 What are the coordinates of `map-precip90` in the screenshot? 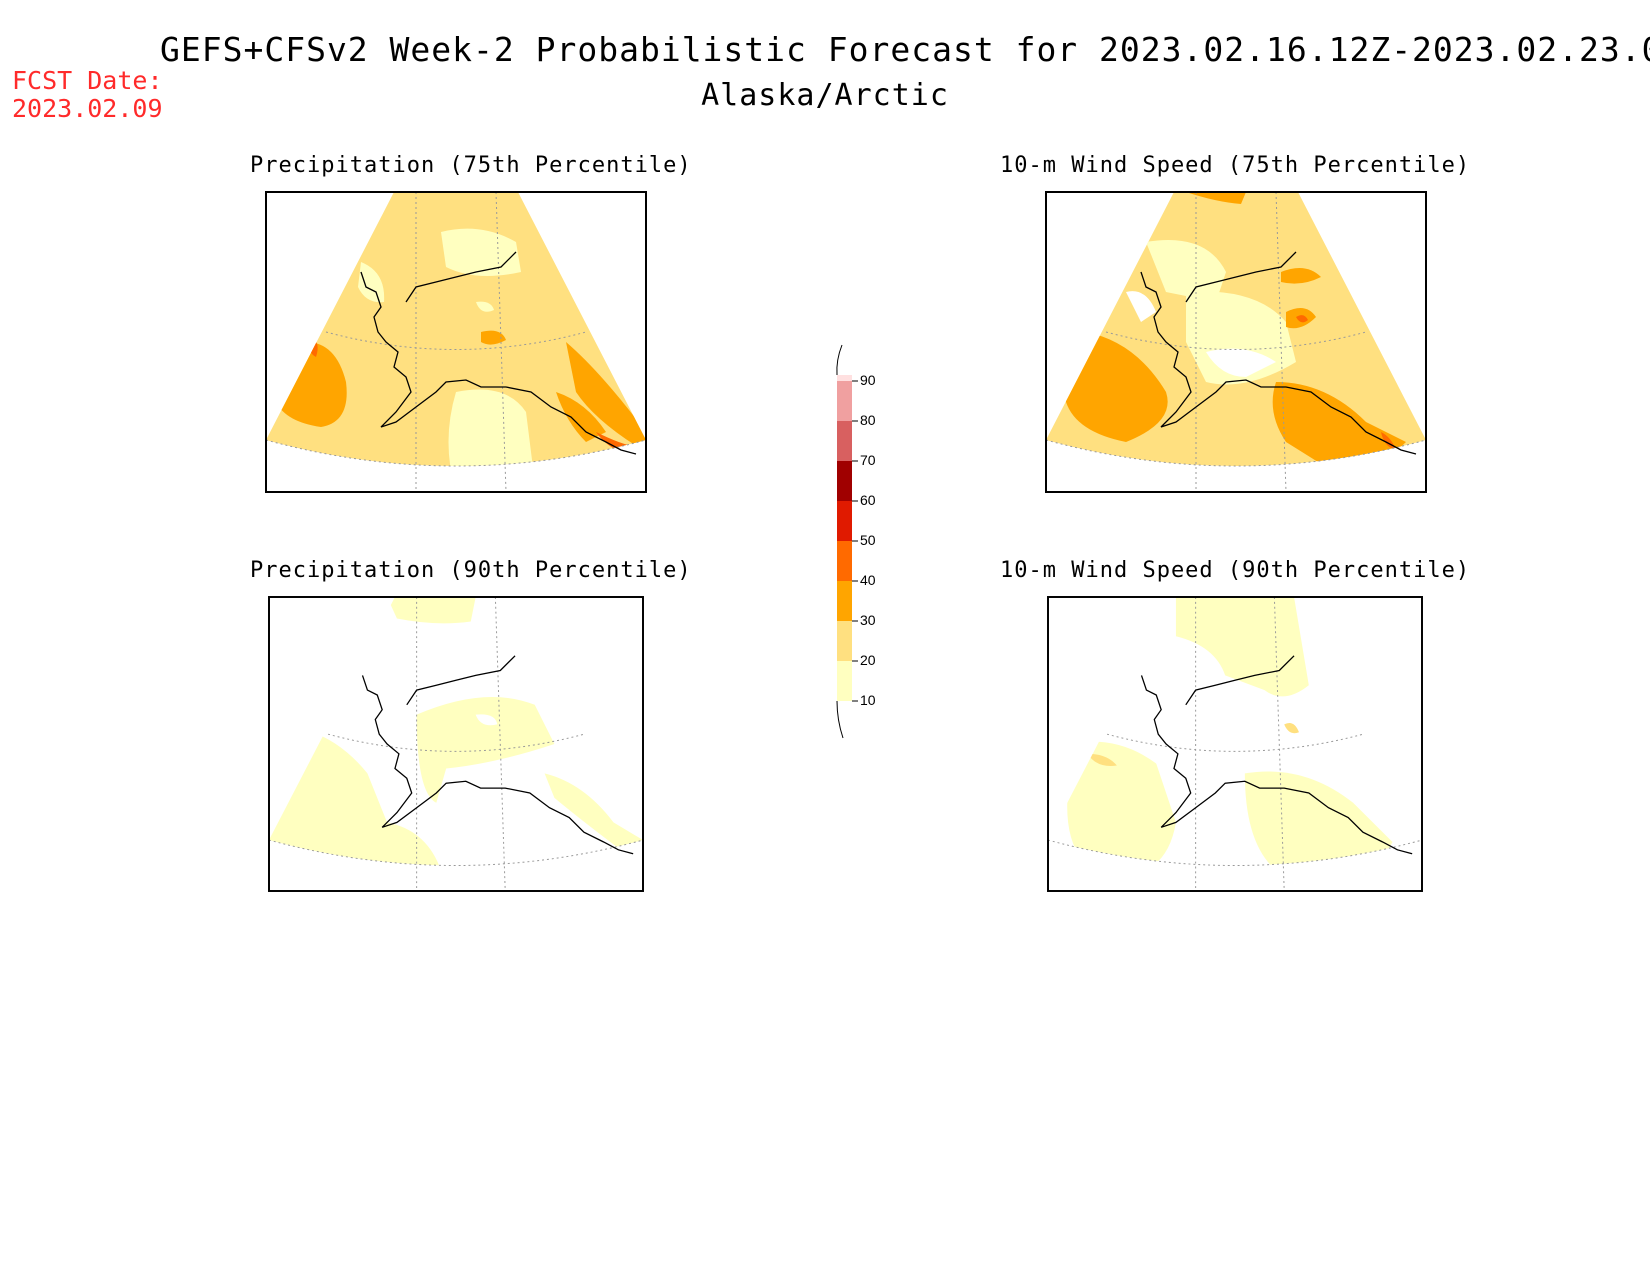 It's located at (456, 744).